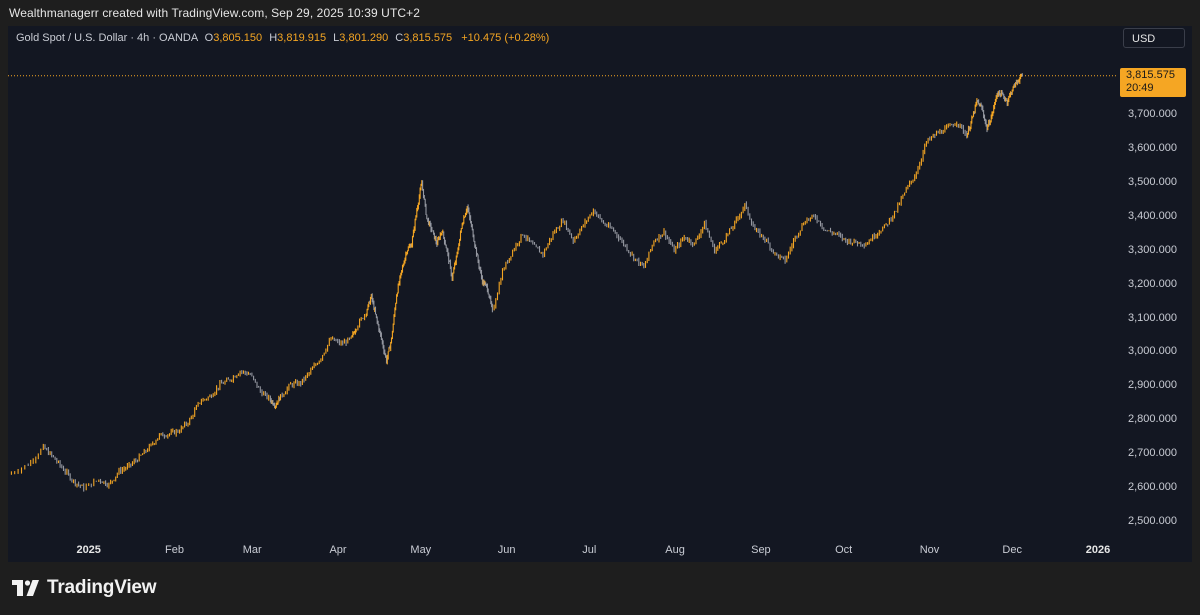  I want to click on time-axis-tick: Jul, so click(589, 550).